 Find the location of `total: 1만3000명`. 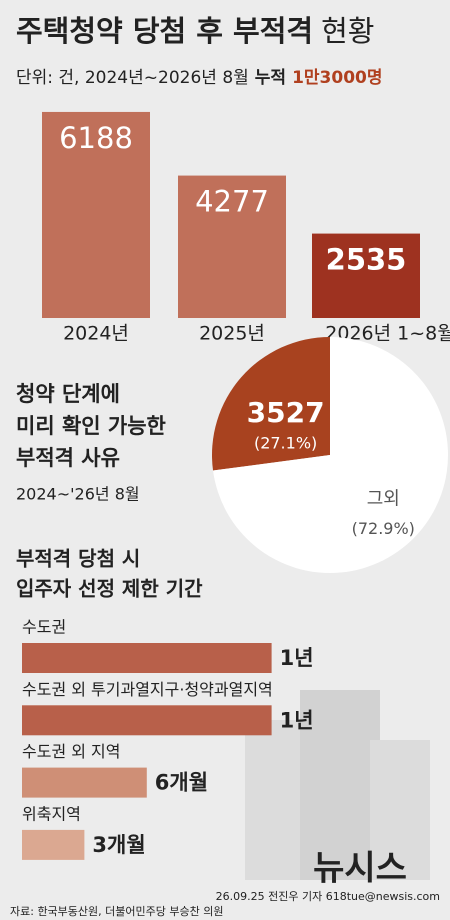

total: 1만3000명 is located at coordinates (337, 78).